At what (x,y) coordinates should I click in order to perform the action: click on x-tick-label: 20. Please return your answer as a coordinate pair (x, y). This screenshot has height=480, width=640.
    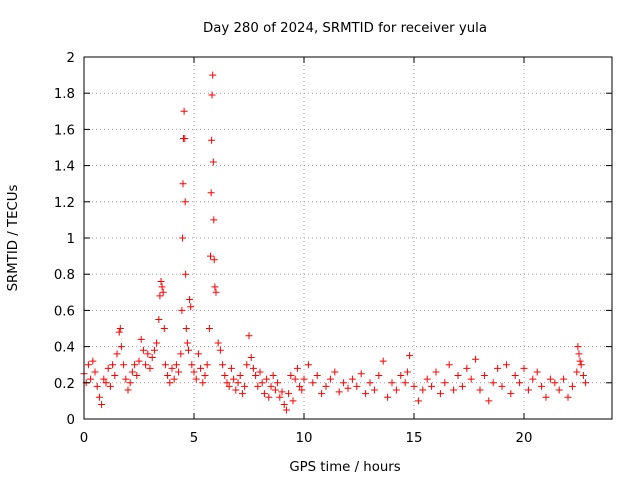
    Looking at the image, I should click on (524, 438).